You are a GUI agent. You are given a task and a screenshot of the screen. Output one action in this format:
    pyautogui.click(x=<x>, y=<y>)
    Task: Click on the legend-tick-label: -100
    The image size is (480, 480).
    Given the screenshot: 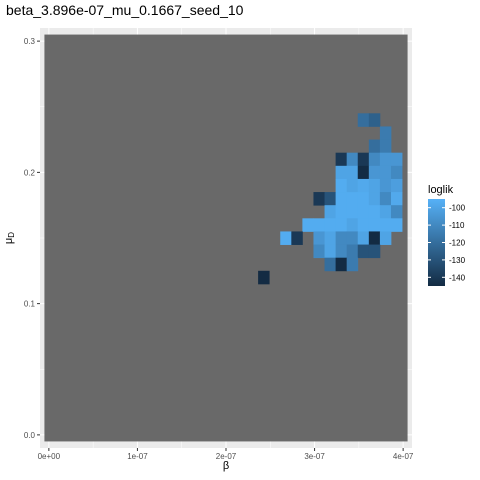 What is the action you would take?
    pyautogui.click(x=457, y=208)
    